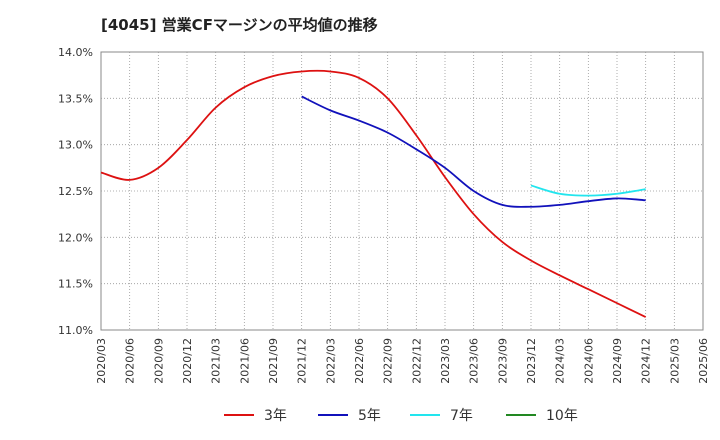 The height and width of the screenshot is (440, 720). What do you see at coordinates (216, 361) in the screenshot?
I see `x-tick-label: 2021/03` at bounding box center [216, 361].